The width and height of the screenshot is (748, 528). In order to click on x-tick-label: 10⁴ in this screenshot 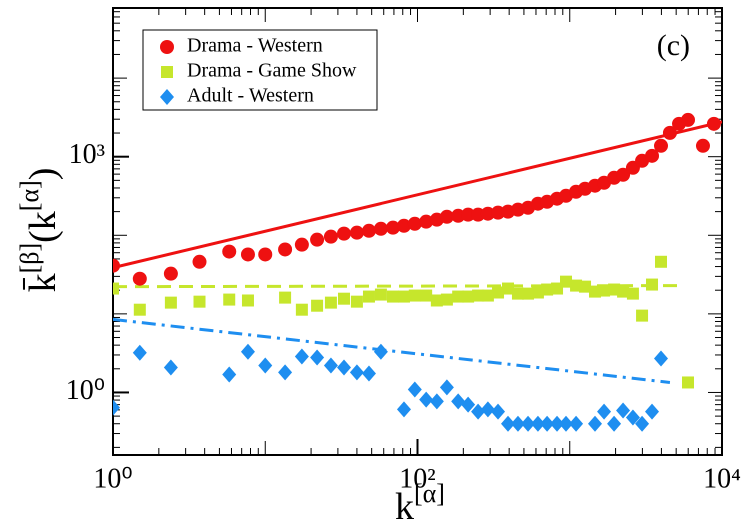, I will do `click(722, 478)`.